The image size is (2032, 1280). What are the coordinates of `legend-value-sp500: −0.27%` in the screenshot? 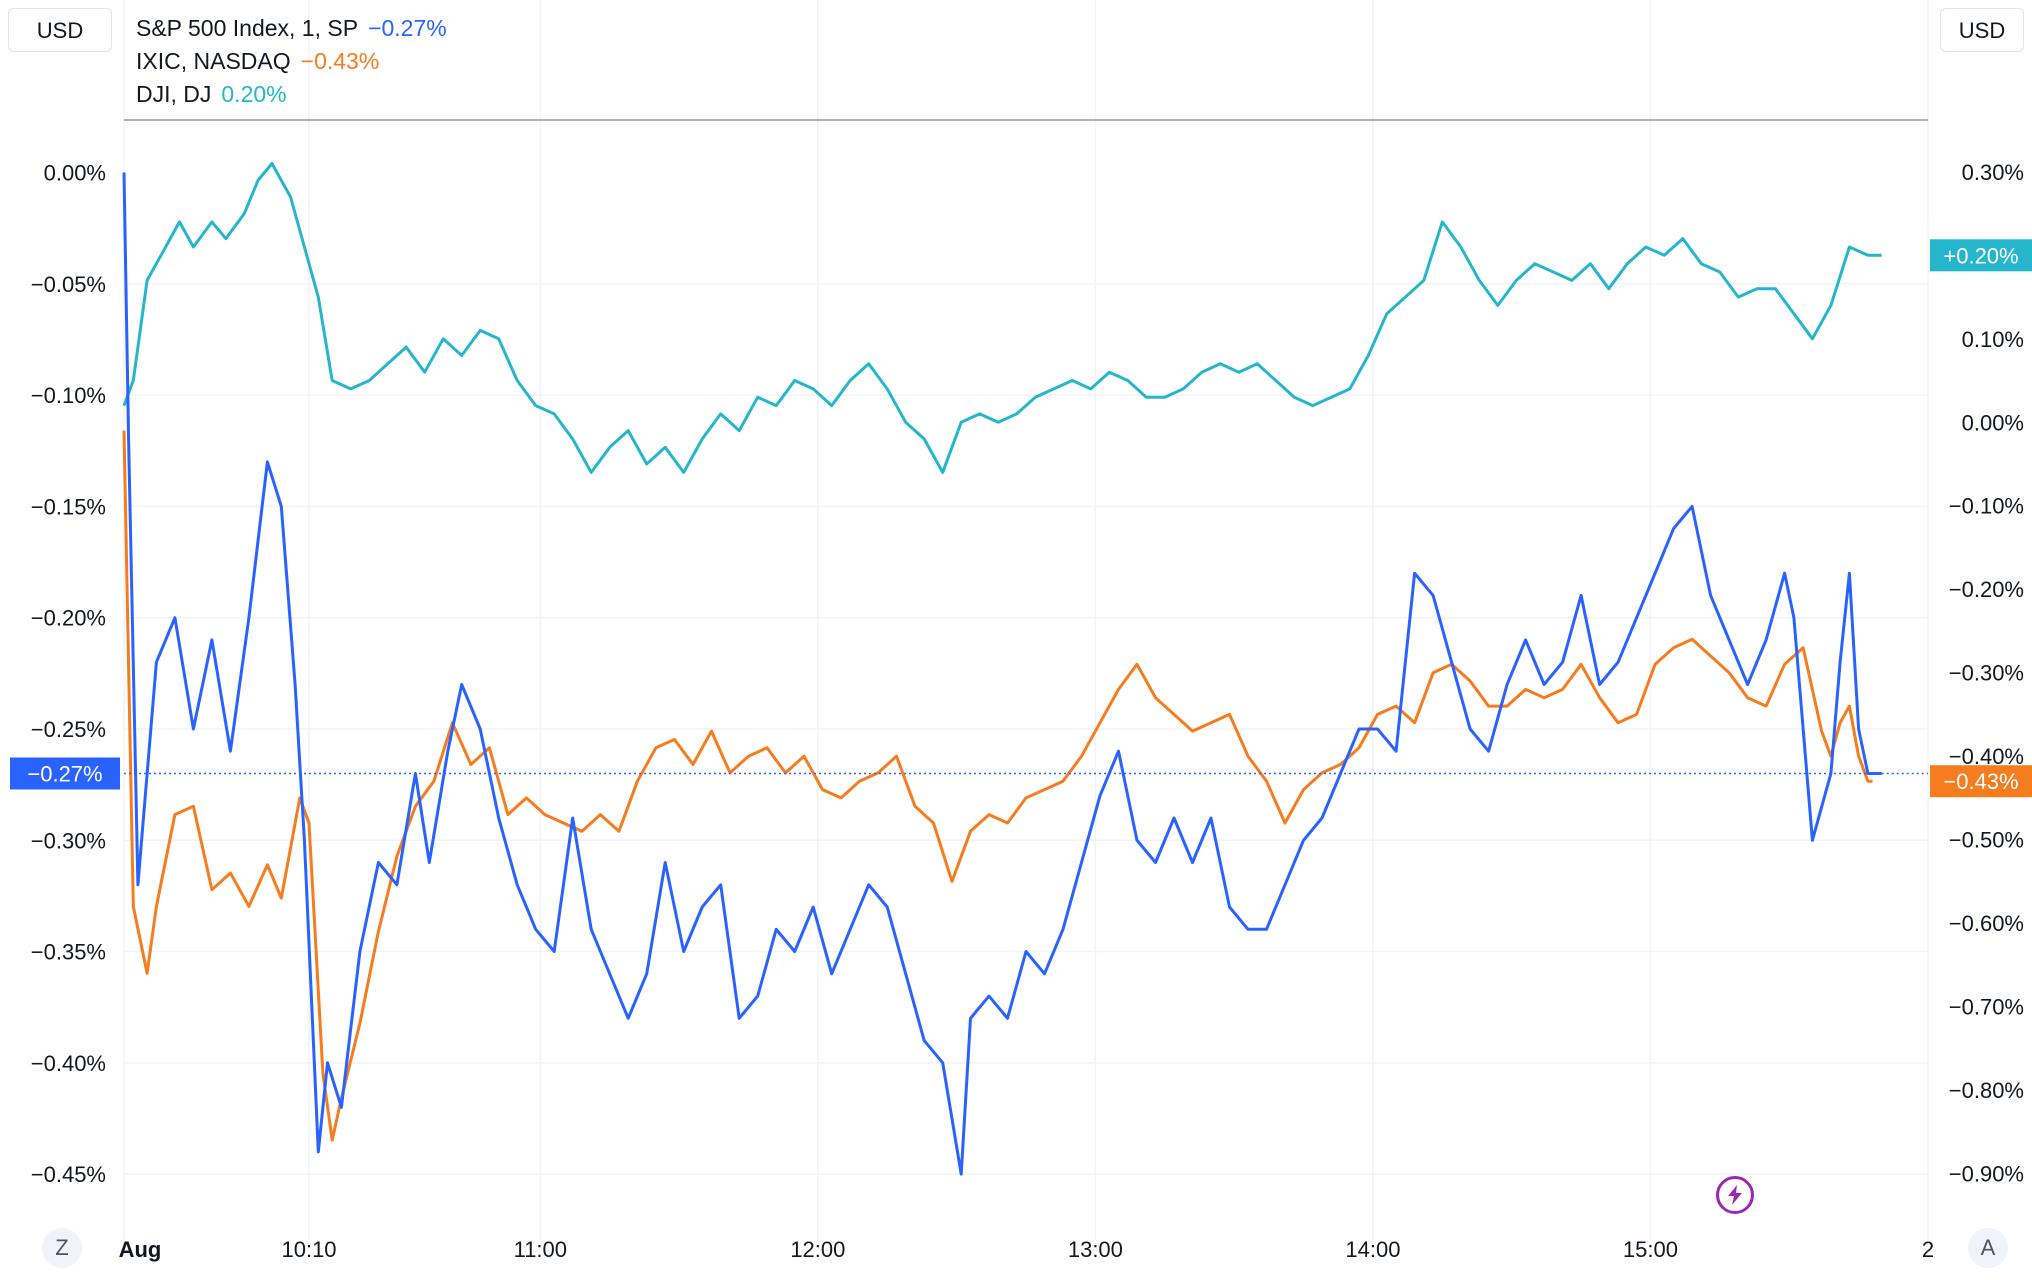 It's located at (407, 28).